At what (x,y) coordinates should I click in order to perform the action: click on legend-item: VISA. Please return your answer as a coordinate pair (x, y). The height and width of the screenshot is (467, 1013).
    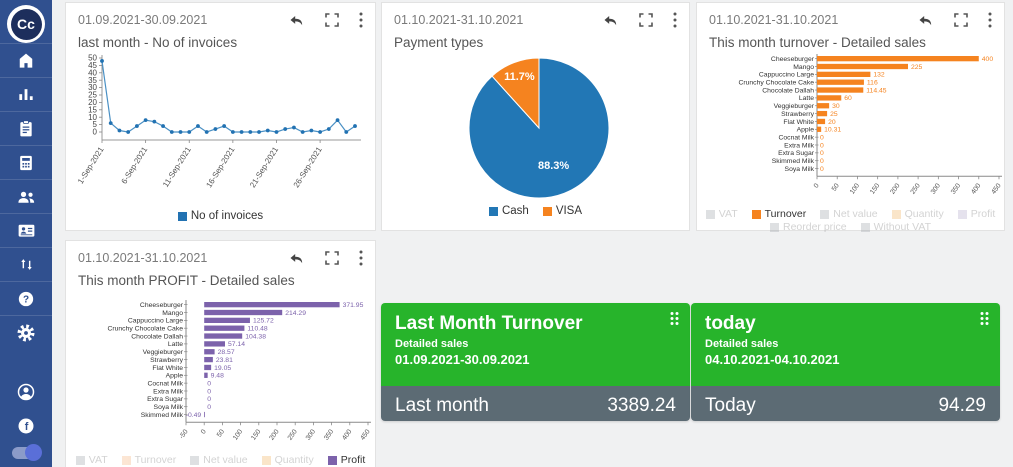
    Looking at the image, I should click on (562, 211).